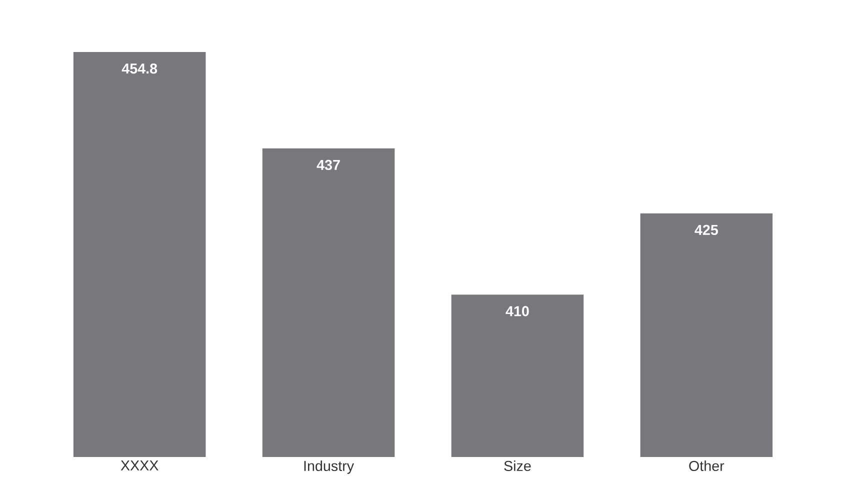 The width and height of the screenshot is (846, 487). What do you see at coordinates (706, 466) in the screenshot?
I see `x-tick-label: Other` at bounding box center [706, 466].